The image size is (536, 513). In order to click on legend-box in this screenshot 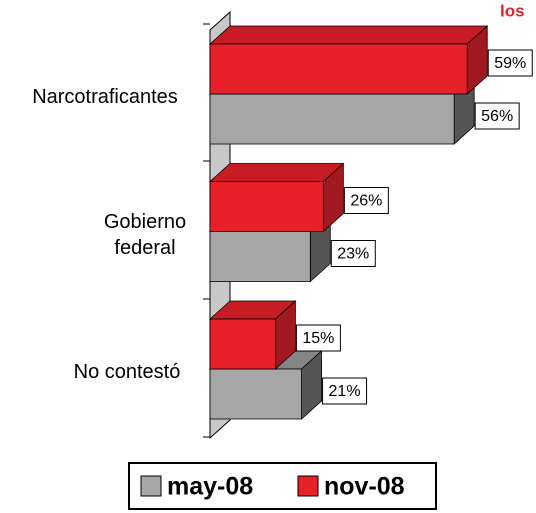, I will do `click(282, 486)`.